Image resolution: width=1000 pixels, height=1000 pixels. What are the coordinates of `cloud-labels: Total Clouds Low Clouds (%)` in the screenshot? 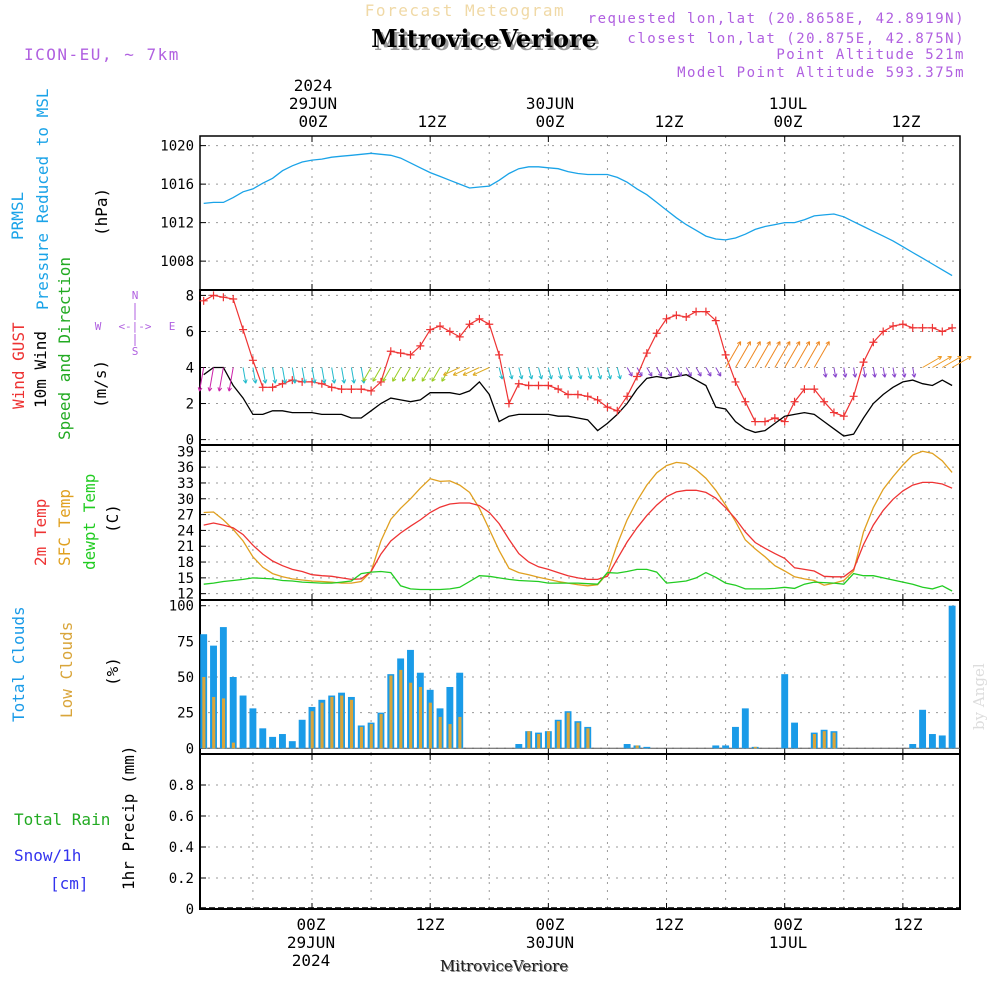 It's located at (65, 664).